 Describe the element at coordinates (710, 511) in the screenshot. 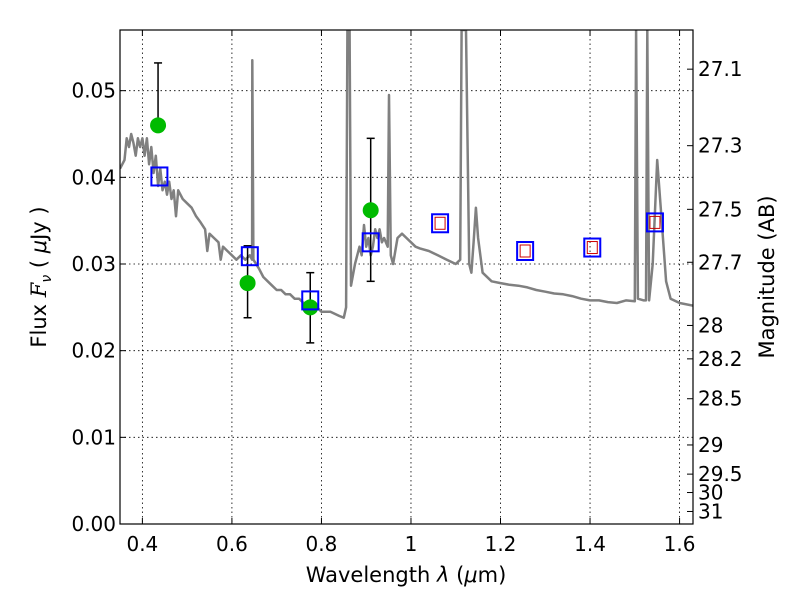

I see `y2-tick-label: 31` at that location.